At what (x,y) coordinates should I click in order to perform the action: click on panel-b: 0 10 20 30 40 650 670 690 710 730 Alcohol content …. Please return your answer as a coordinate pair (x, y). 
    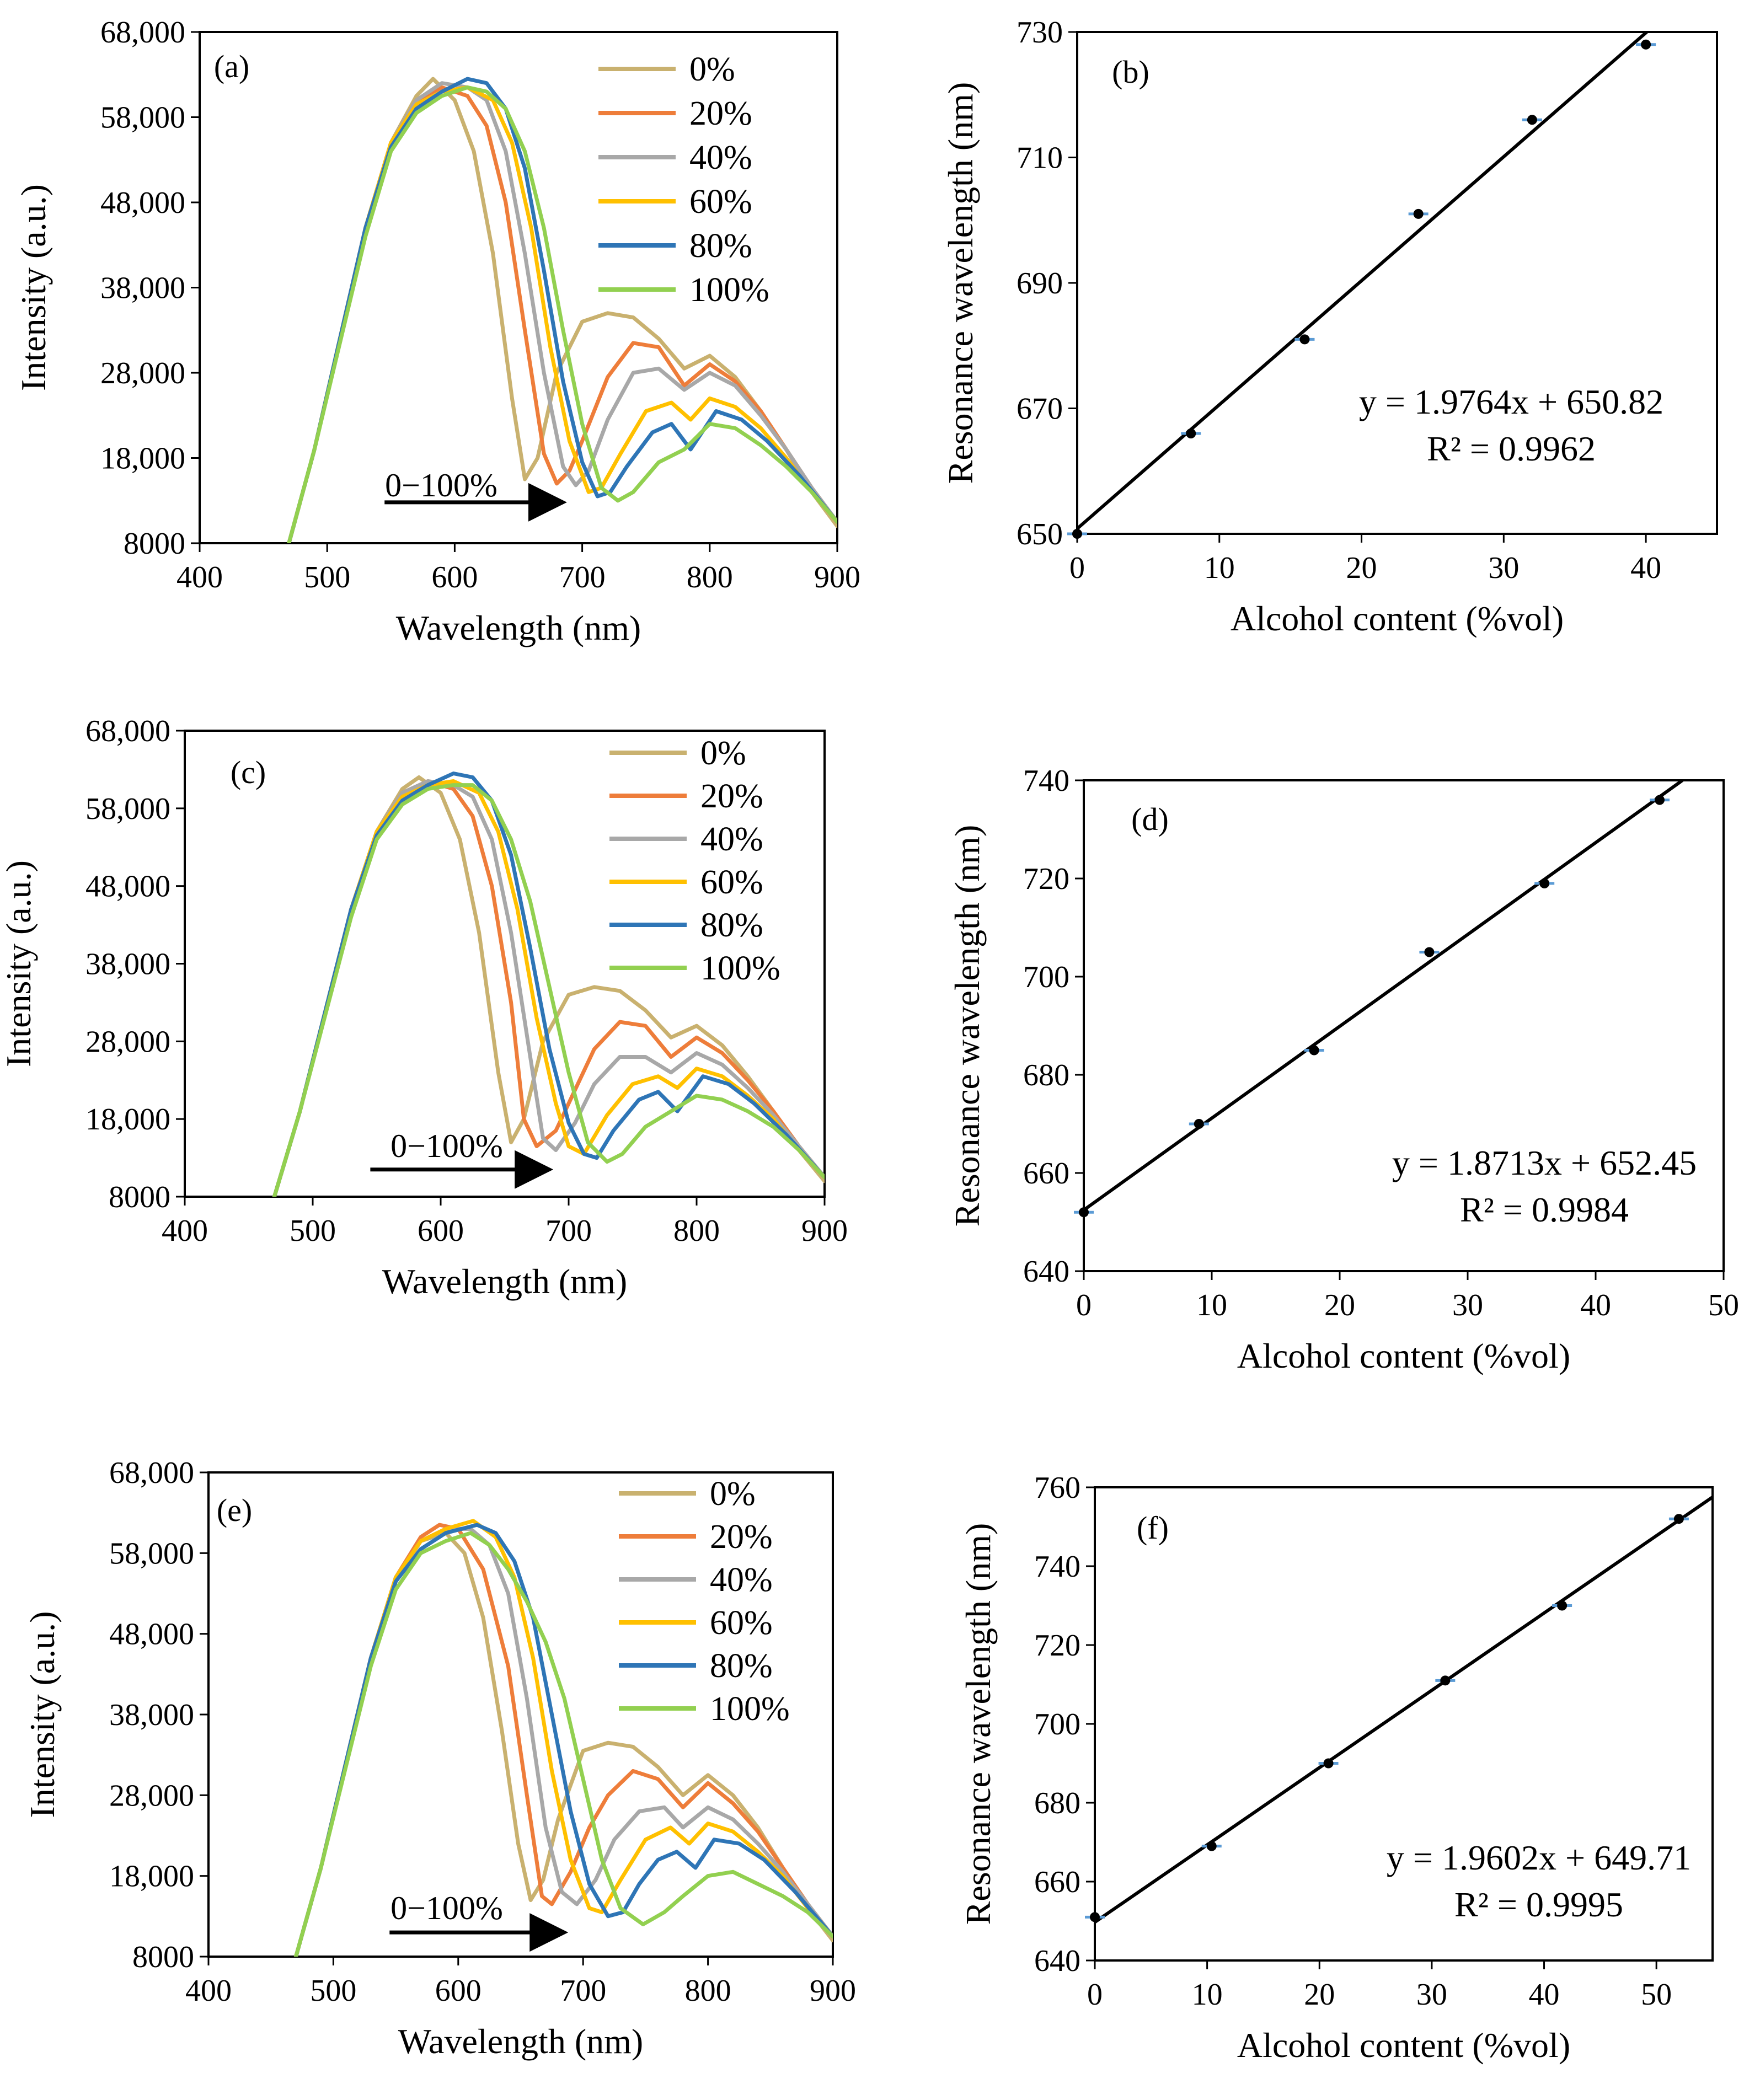
    Looking at the image, I should click on (1329, 326).